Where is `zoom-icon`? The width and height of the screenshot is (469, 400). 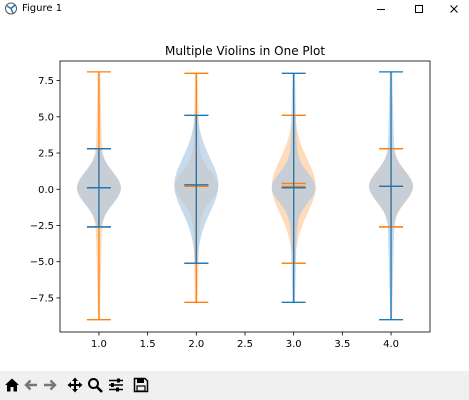
zoom-icon is located at coordinates (95, 385).